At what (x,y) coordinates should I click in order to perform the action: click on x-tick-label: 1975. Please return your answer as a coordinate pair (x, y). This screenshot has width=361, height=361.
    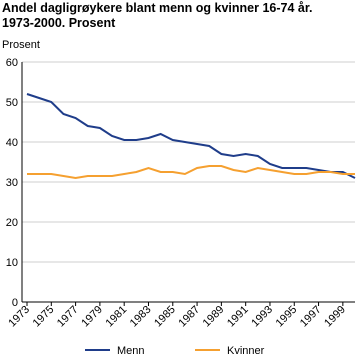
    Looking at the image, I should click on (44, 317).